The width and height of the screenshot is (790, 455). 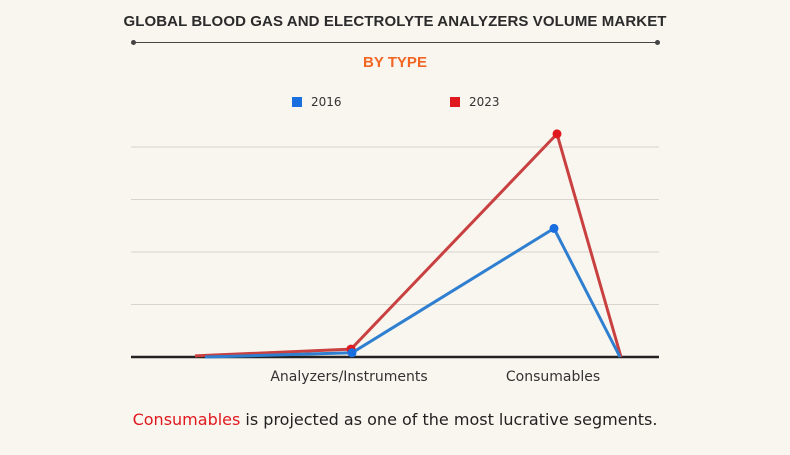 I want to click on x-tick-label-analyzers: Analyzers/Instruments, so click(x=348, y=377).